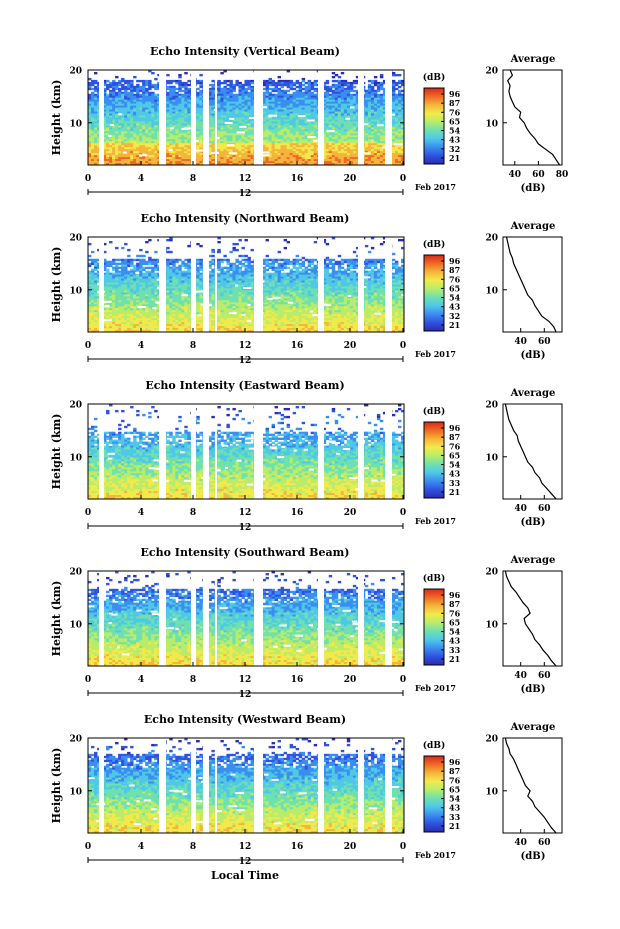  What do you see at coordinates (434, 244) in the screenshot?
I see `colorbar-unit: (dB)` at bounding box center [434, 244].